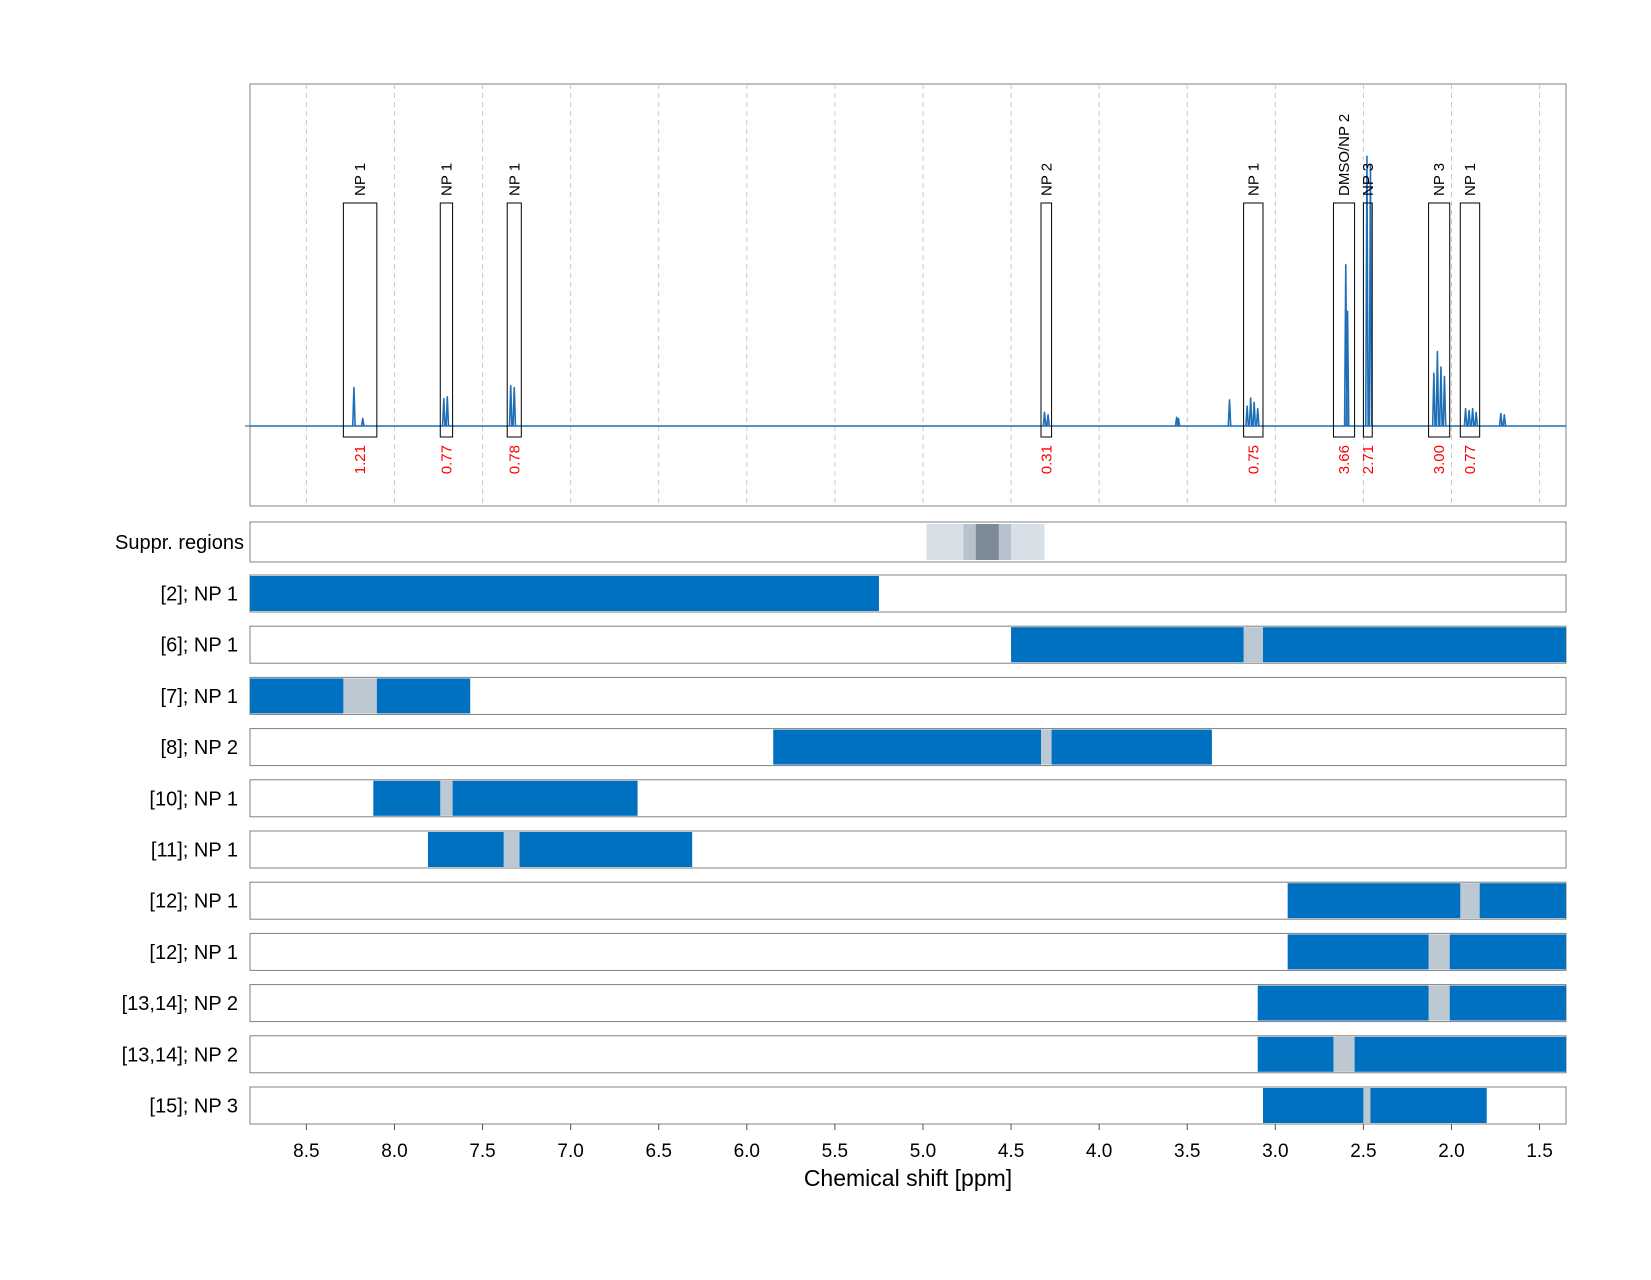  I want to click on x-tick-label: 6.5, so click(659, 1151).